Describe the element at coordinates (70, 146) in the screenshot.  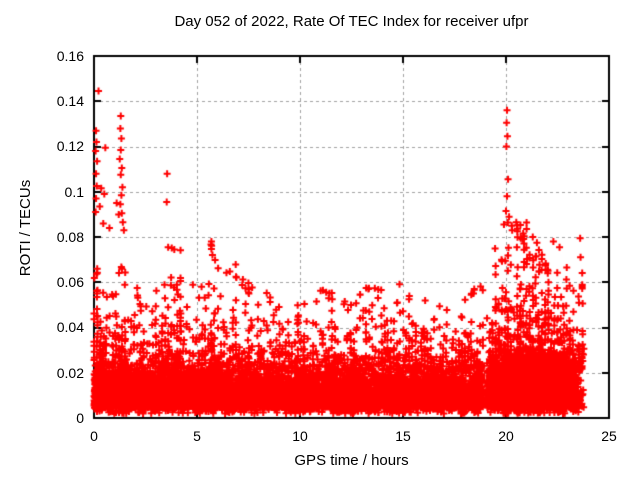
I see `y-tick-label-012: 0.12` at that location.